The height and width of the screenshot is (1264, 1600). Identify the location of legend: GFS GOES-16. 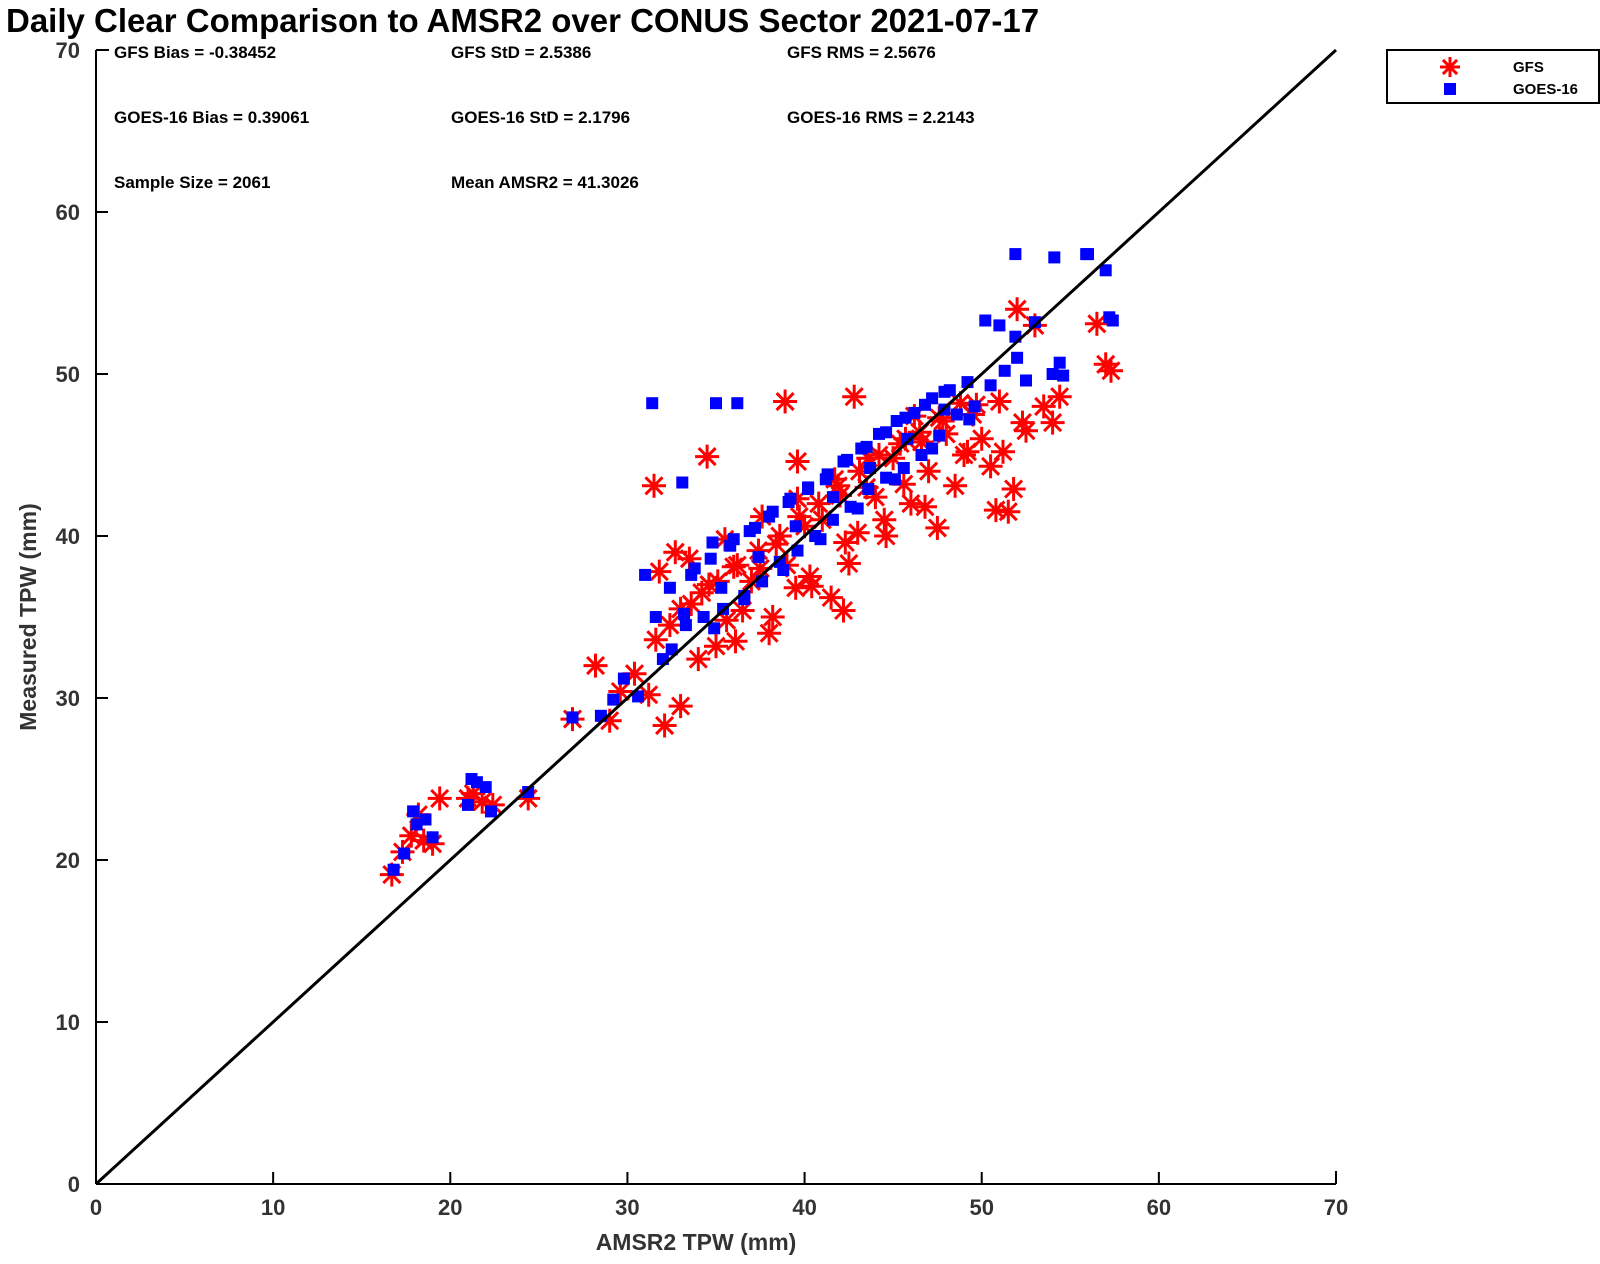
(1493, 76).